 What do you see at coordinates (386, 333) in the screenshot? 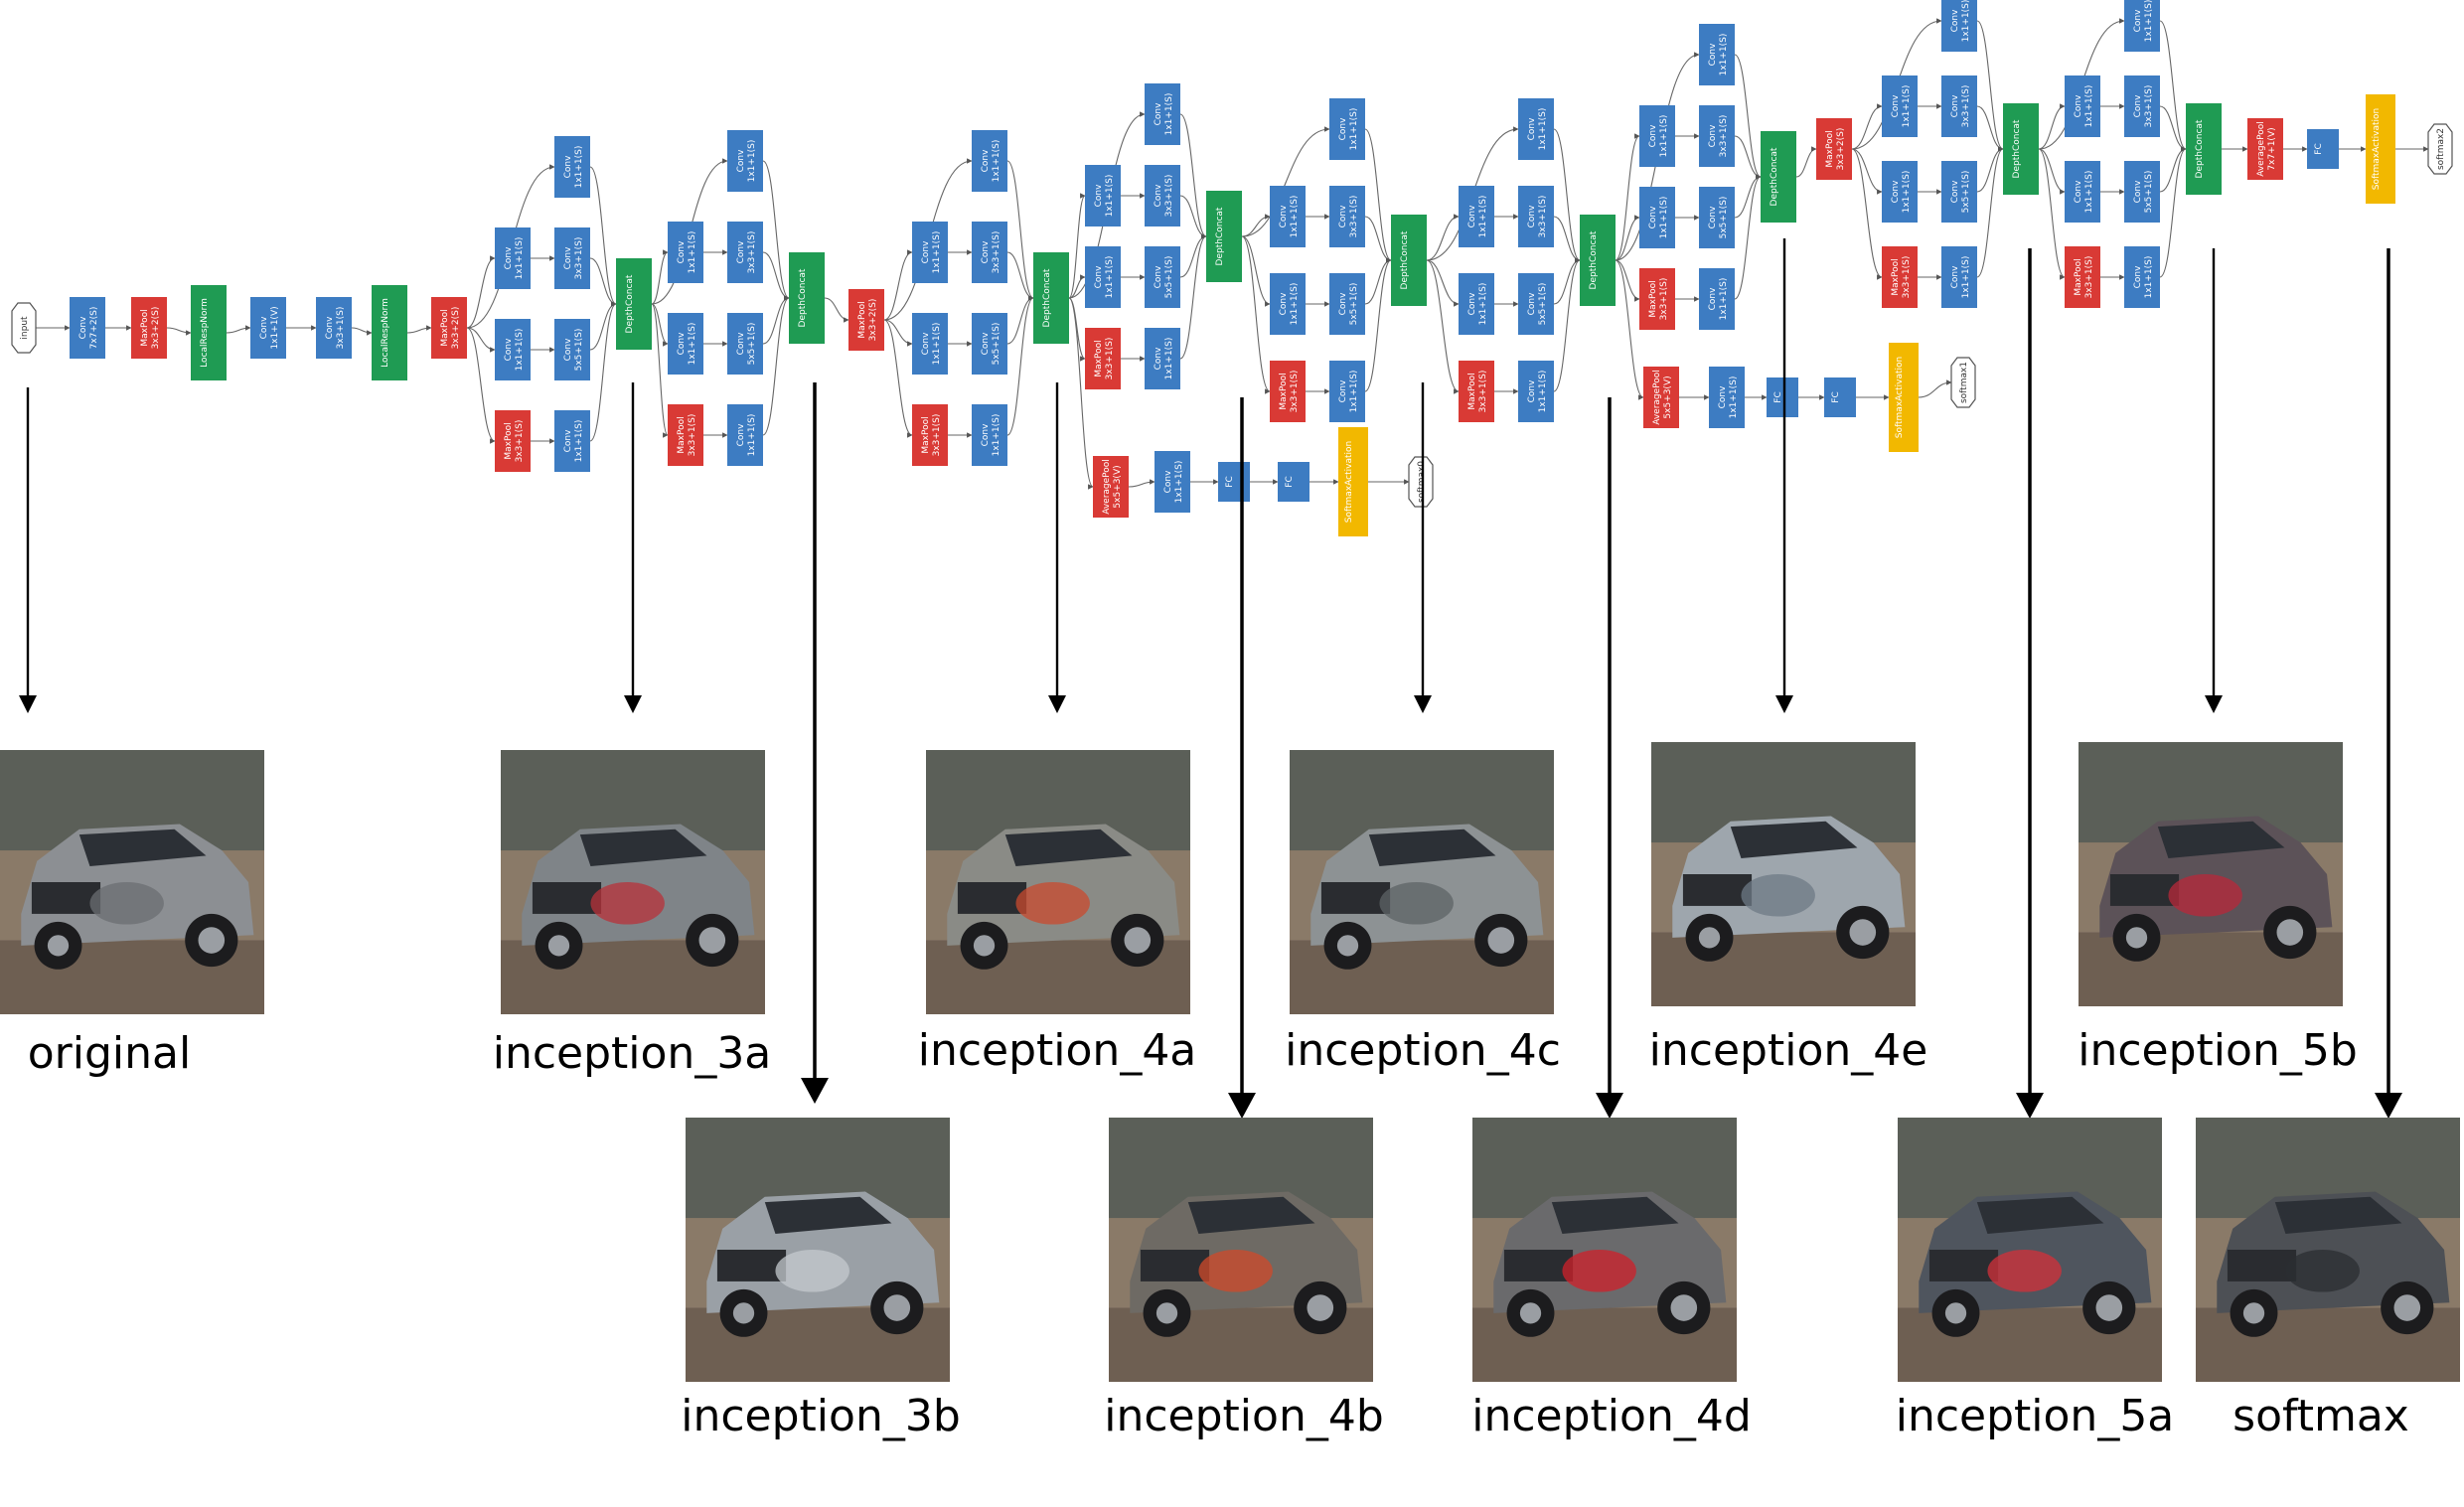
I see `node-label: LocalRespNorm` at bounding box center [386, 333].